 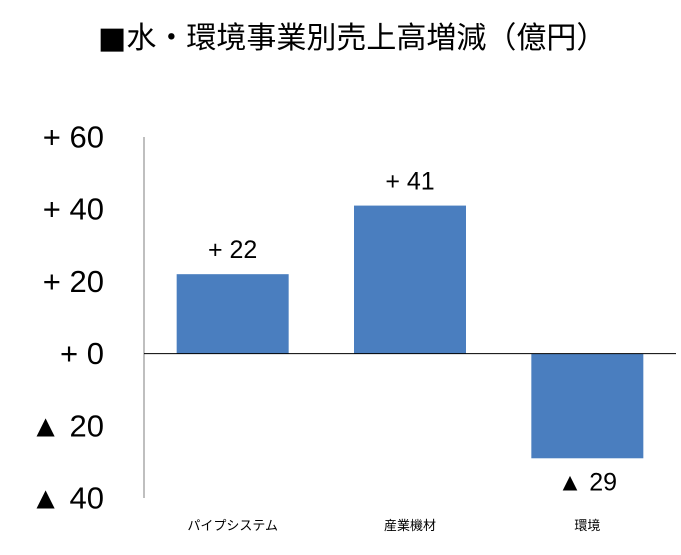 I want to click on y-tick-label: + 60, so click(x=73, y=137).